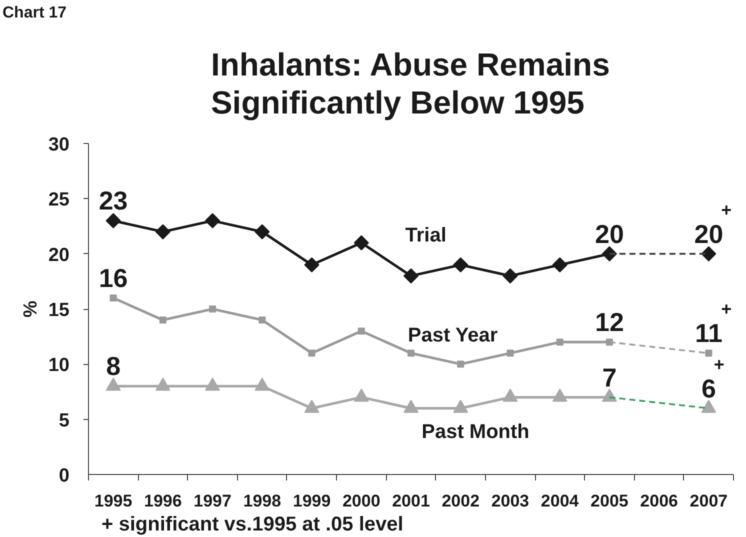  I want to click on series-label: Past Year, so click(453, 335).